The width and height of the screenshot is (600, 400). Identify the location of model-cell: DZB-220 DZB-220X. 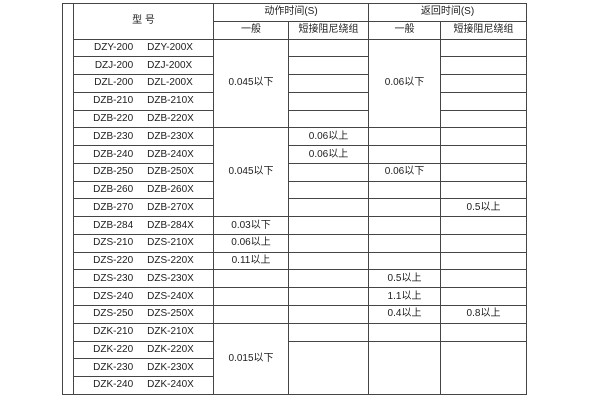
(143, 119).